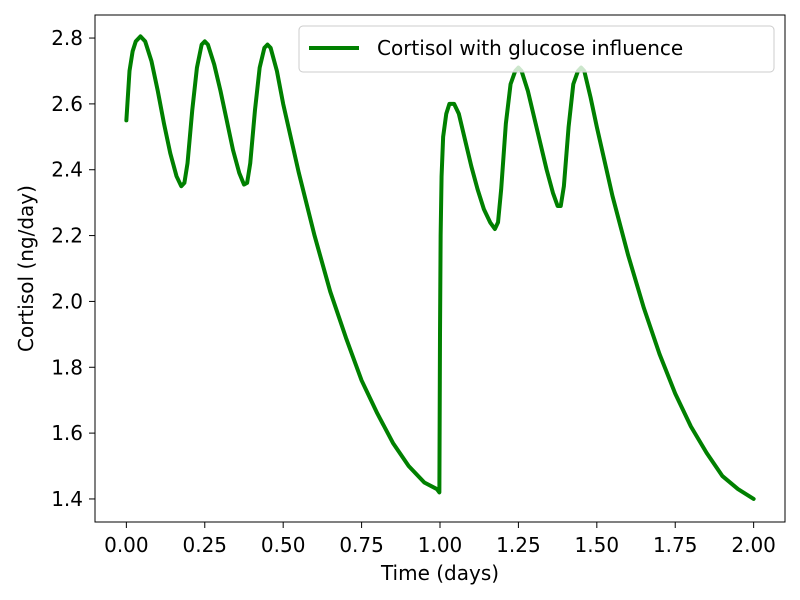  What do you see at coordinates (205, 545) in the screenshot?
I see `x-tick-label: 0.25` at bounding box center [205, 545].